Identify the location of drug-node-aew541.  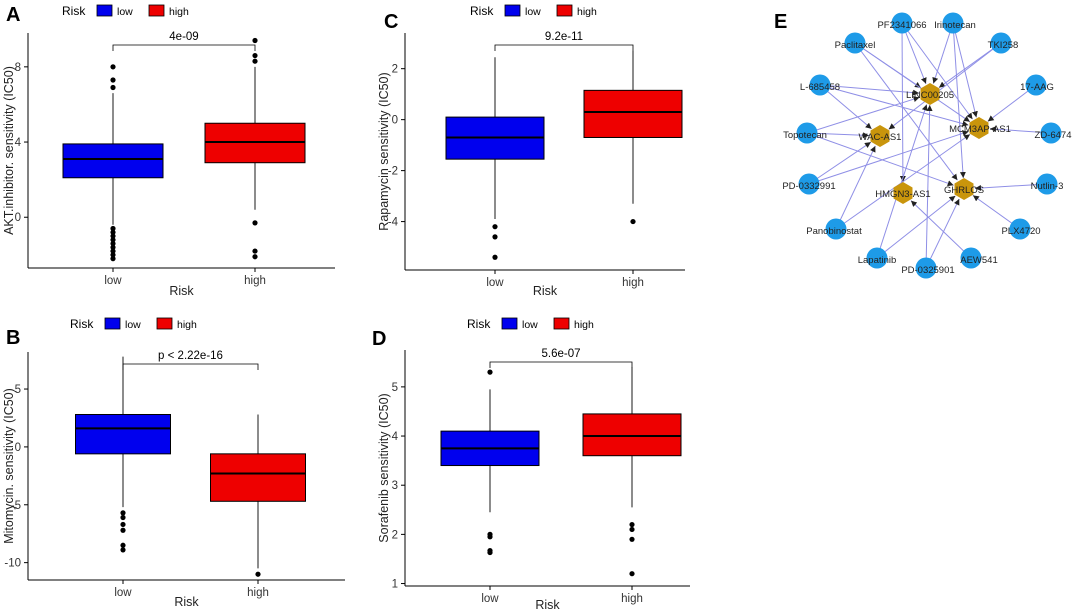
(971, 258).